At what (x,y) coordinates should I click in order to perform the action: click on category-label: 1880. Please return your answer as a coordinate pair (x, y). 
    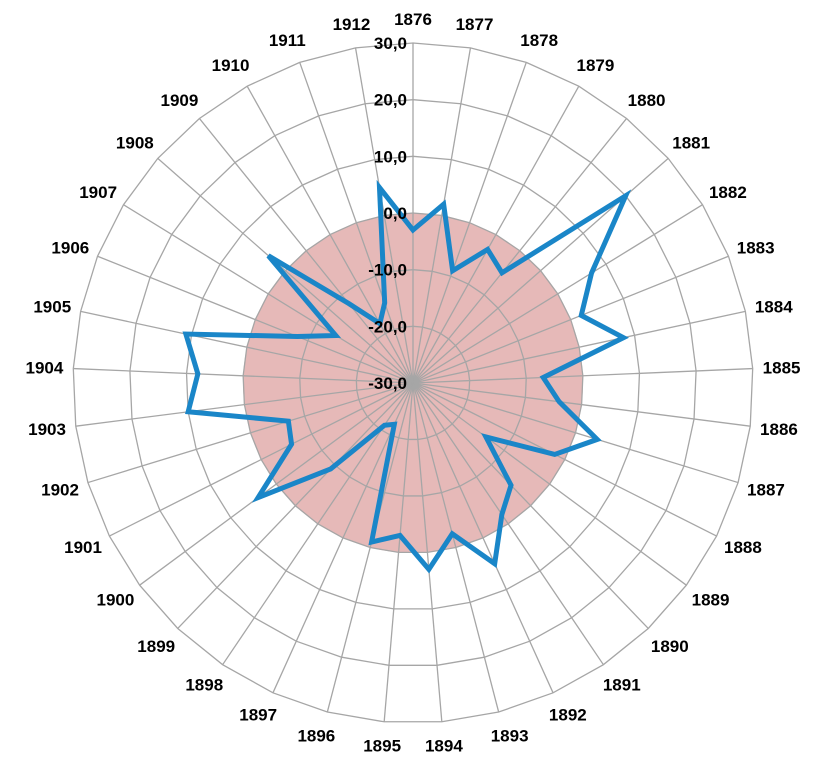
    Looking at the image, I should click on (647, 100).